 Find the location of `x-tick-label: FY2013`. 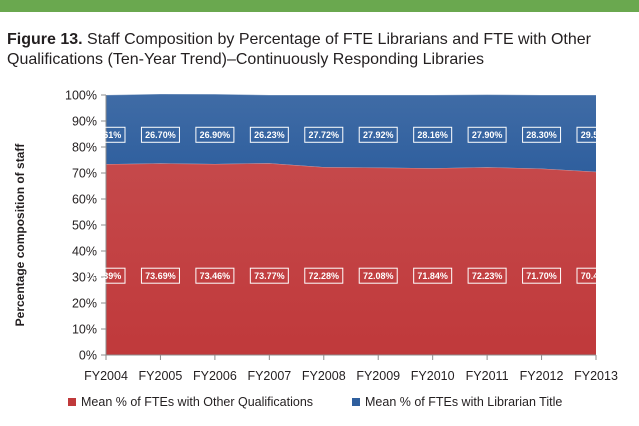

x-tick-label: FY2013 is located at coordinates (596, 376).